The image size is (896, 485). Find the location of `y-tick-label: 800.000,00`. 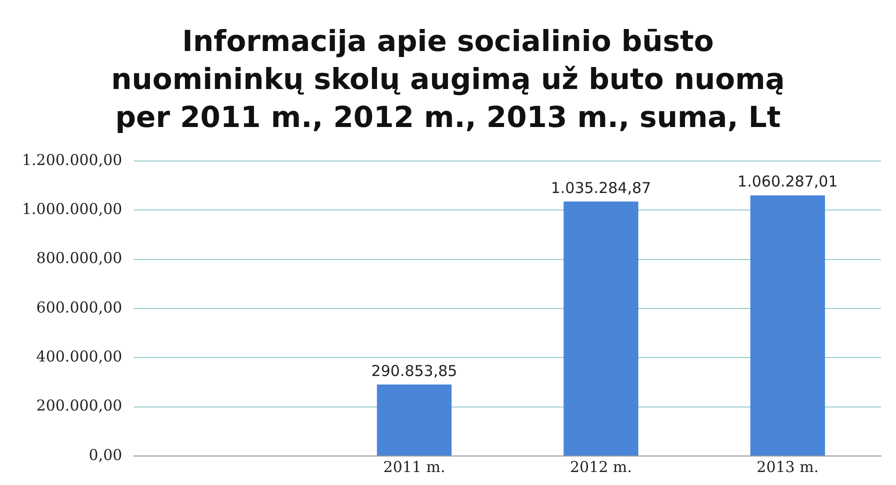

y-tick-label: 800.000,00 is located at coordinates (79, 258).